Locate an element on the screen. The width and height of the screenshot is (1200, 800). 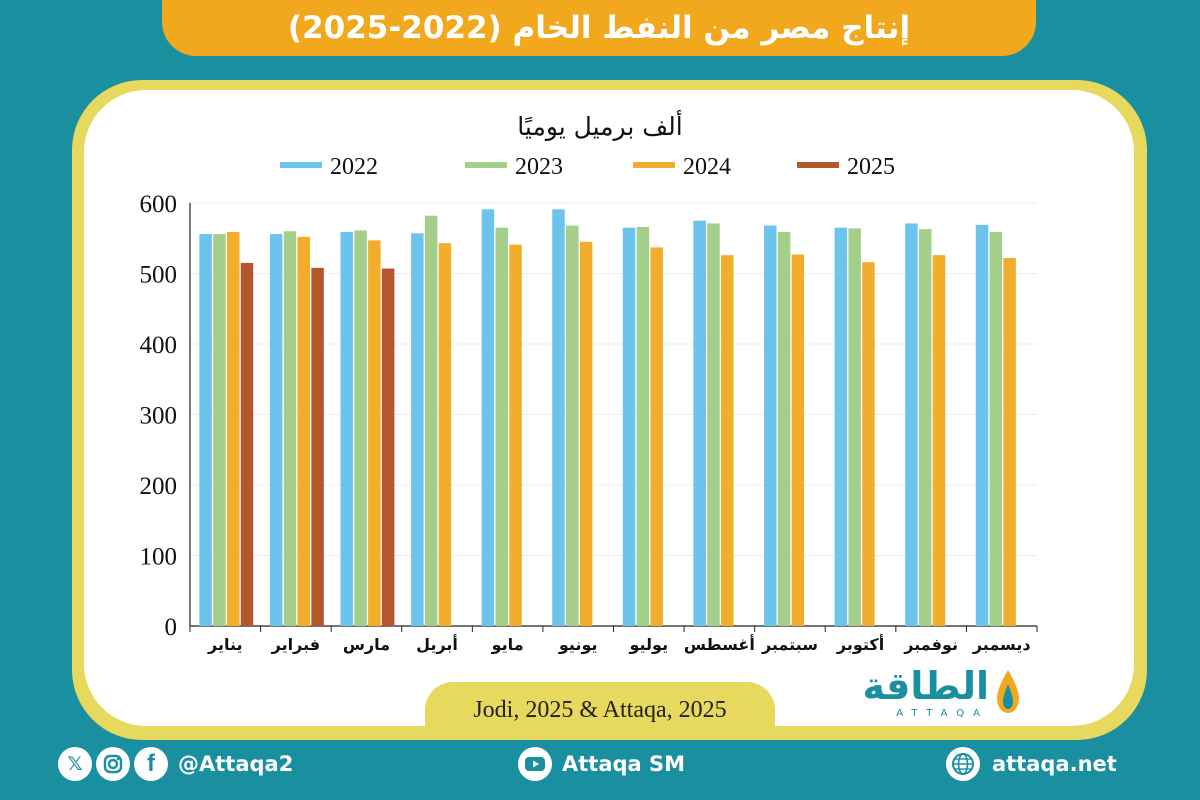
x-twitter-icon: 𝕏 is located at coordinates (75, 764).